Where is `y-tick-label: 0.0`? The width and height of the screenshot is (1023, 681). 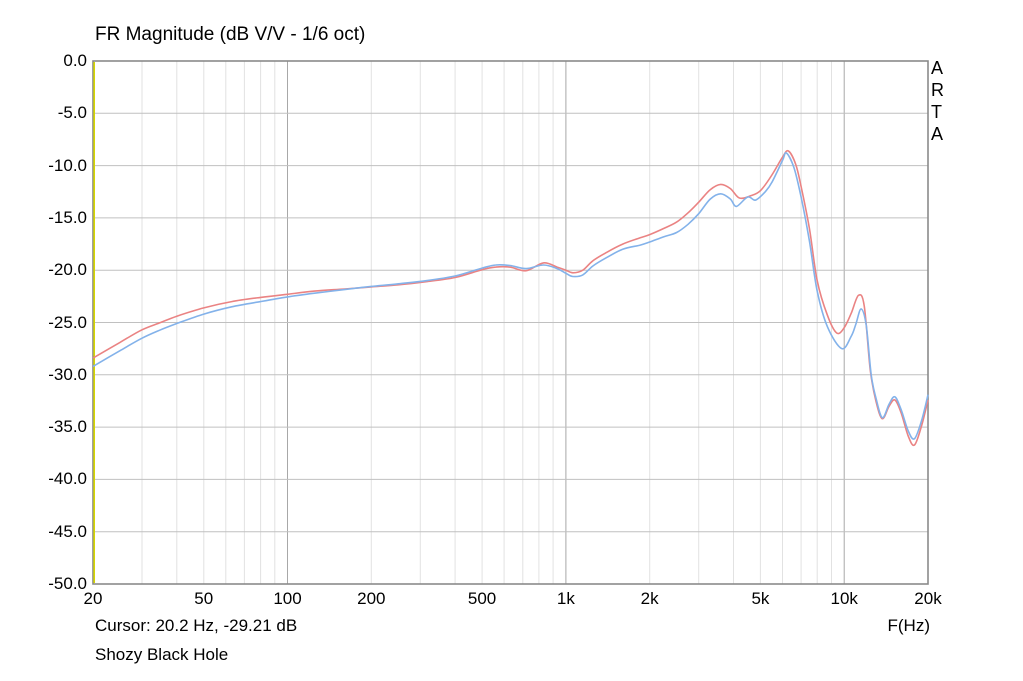 y-tick-label: 0.0 is located at coordinates (75, 60).